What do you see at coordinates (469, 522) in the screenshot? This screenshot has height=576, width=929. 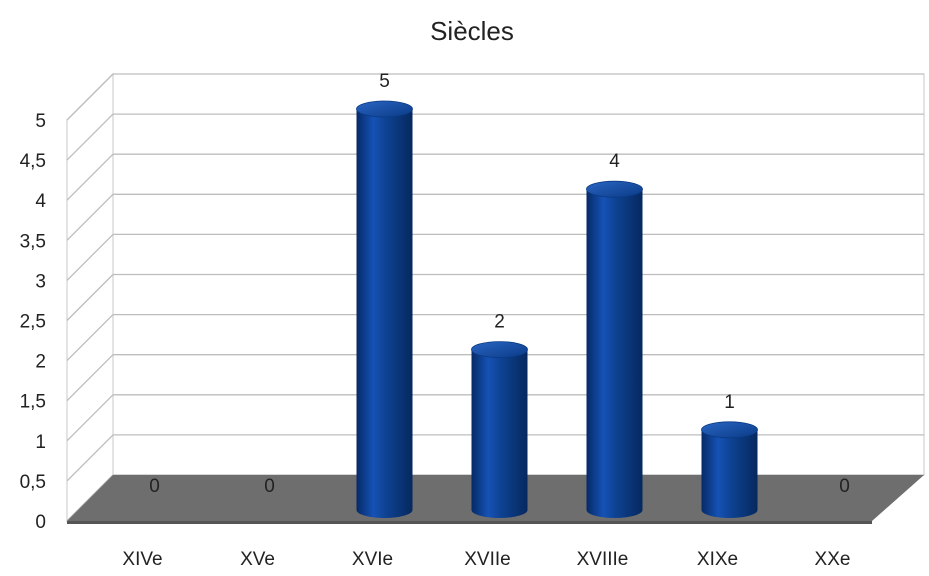 I see `floor-edge` at bounding box center [469, 522].